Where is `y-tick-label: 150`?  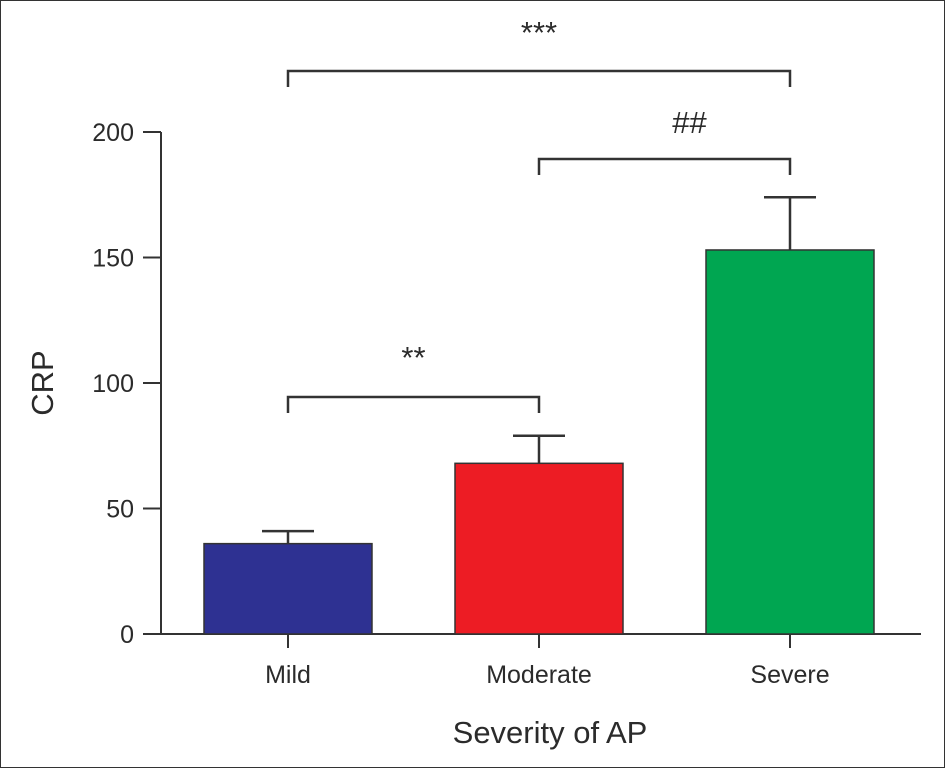 y-tick-label: 150 is located at coordinates (113, 259).